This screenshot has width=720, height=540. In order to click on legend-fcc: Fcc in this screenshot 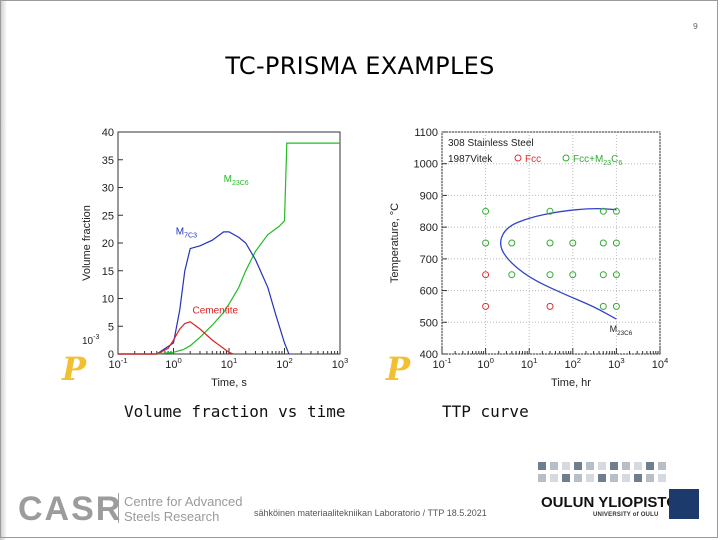, I will do `click(533, 159)`.